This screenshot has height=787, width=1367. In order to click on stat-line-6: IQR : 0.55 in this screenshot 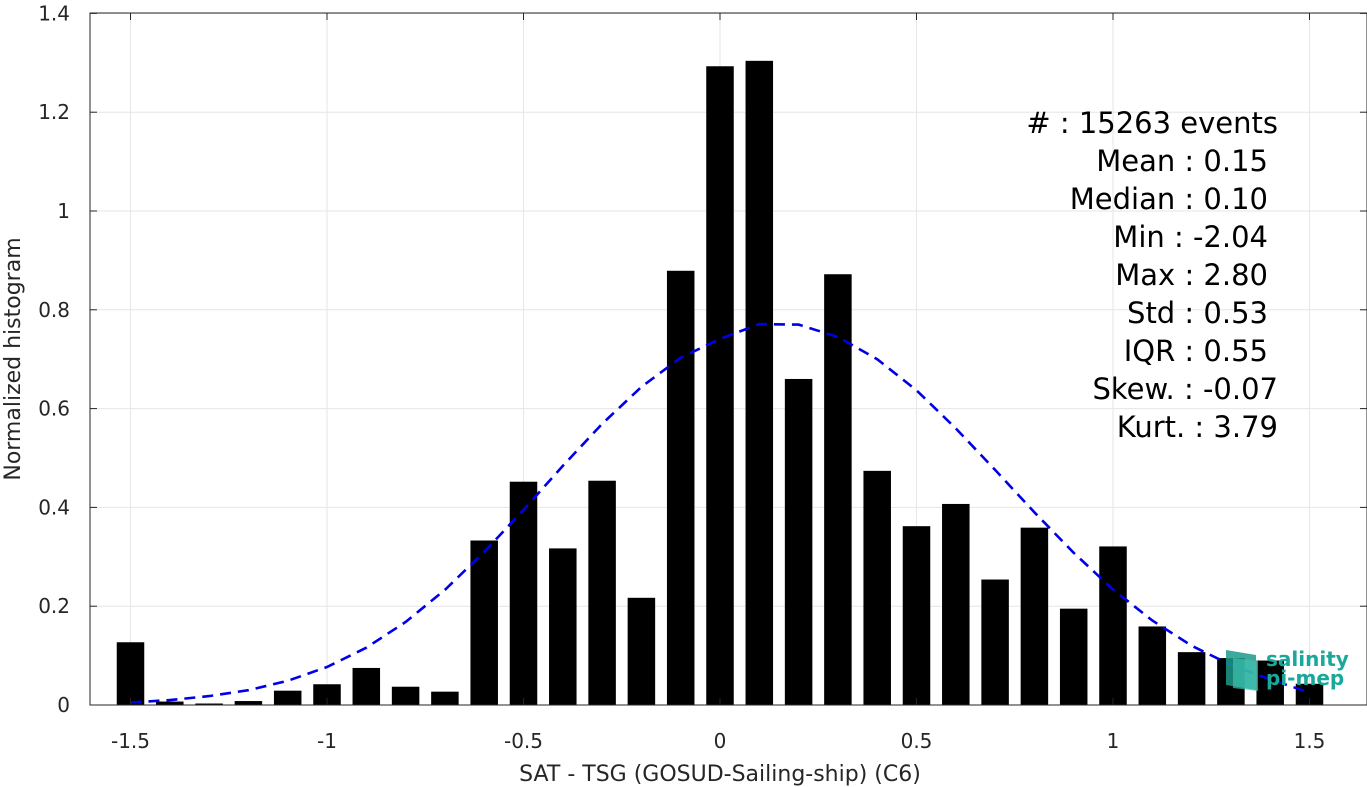, I will do `click(1196, 351)`.